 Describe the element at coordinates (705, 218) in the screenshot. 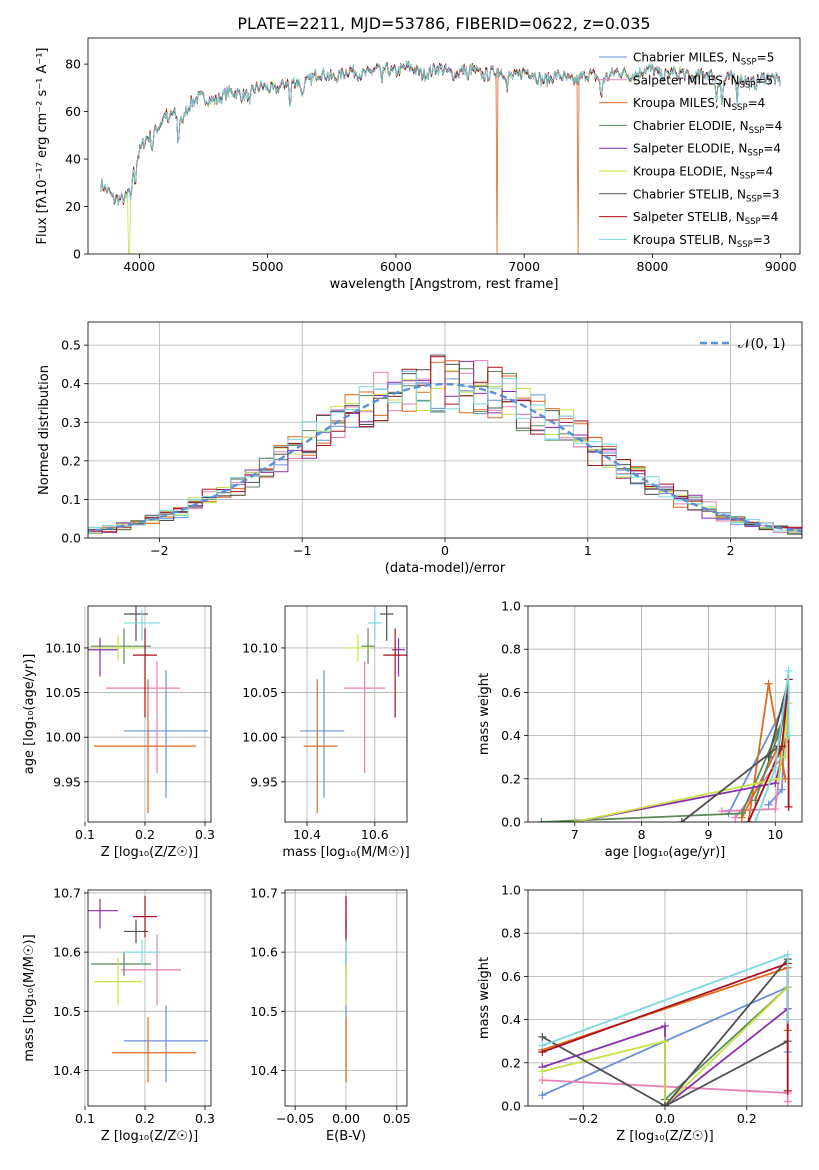

I see `legend-entry: Salpeter STELIB, NSSP=4` at that location.